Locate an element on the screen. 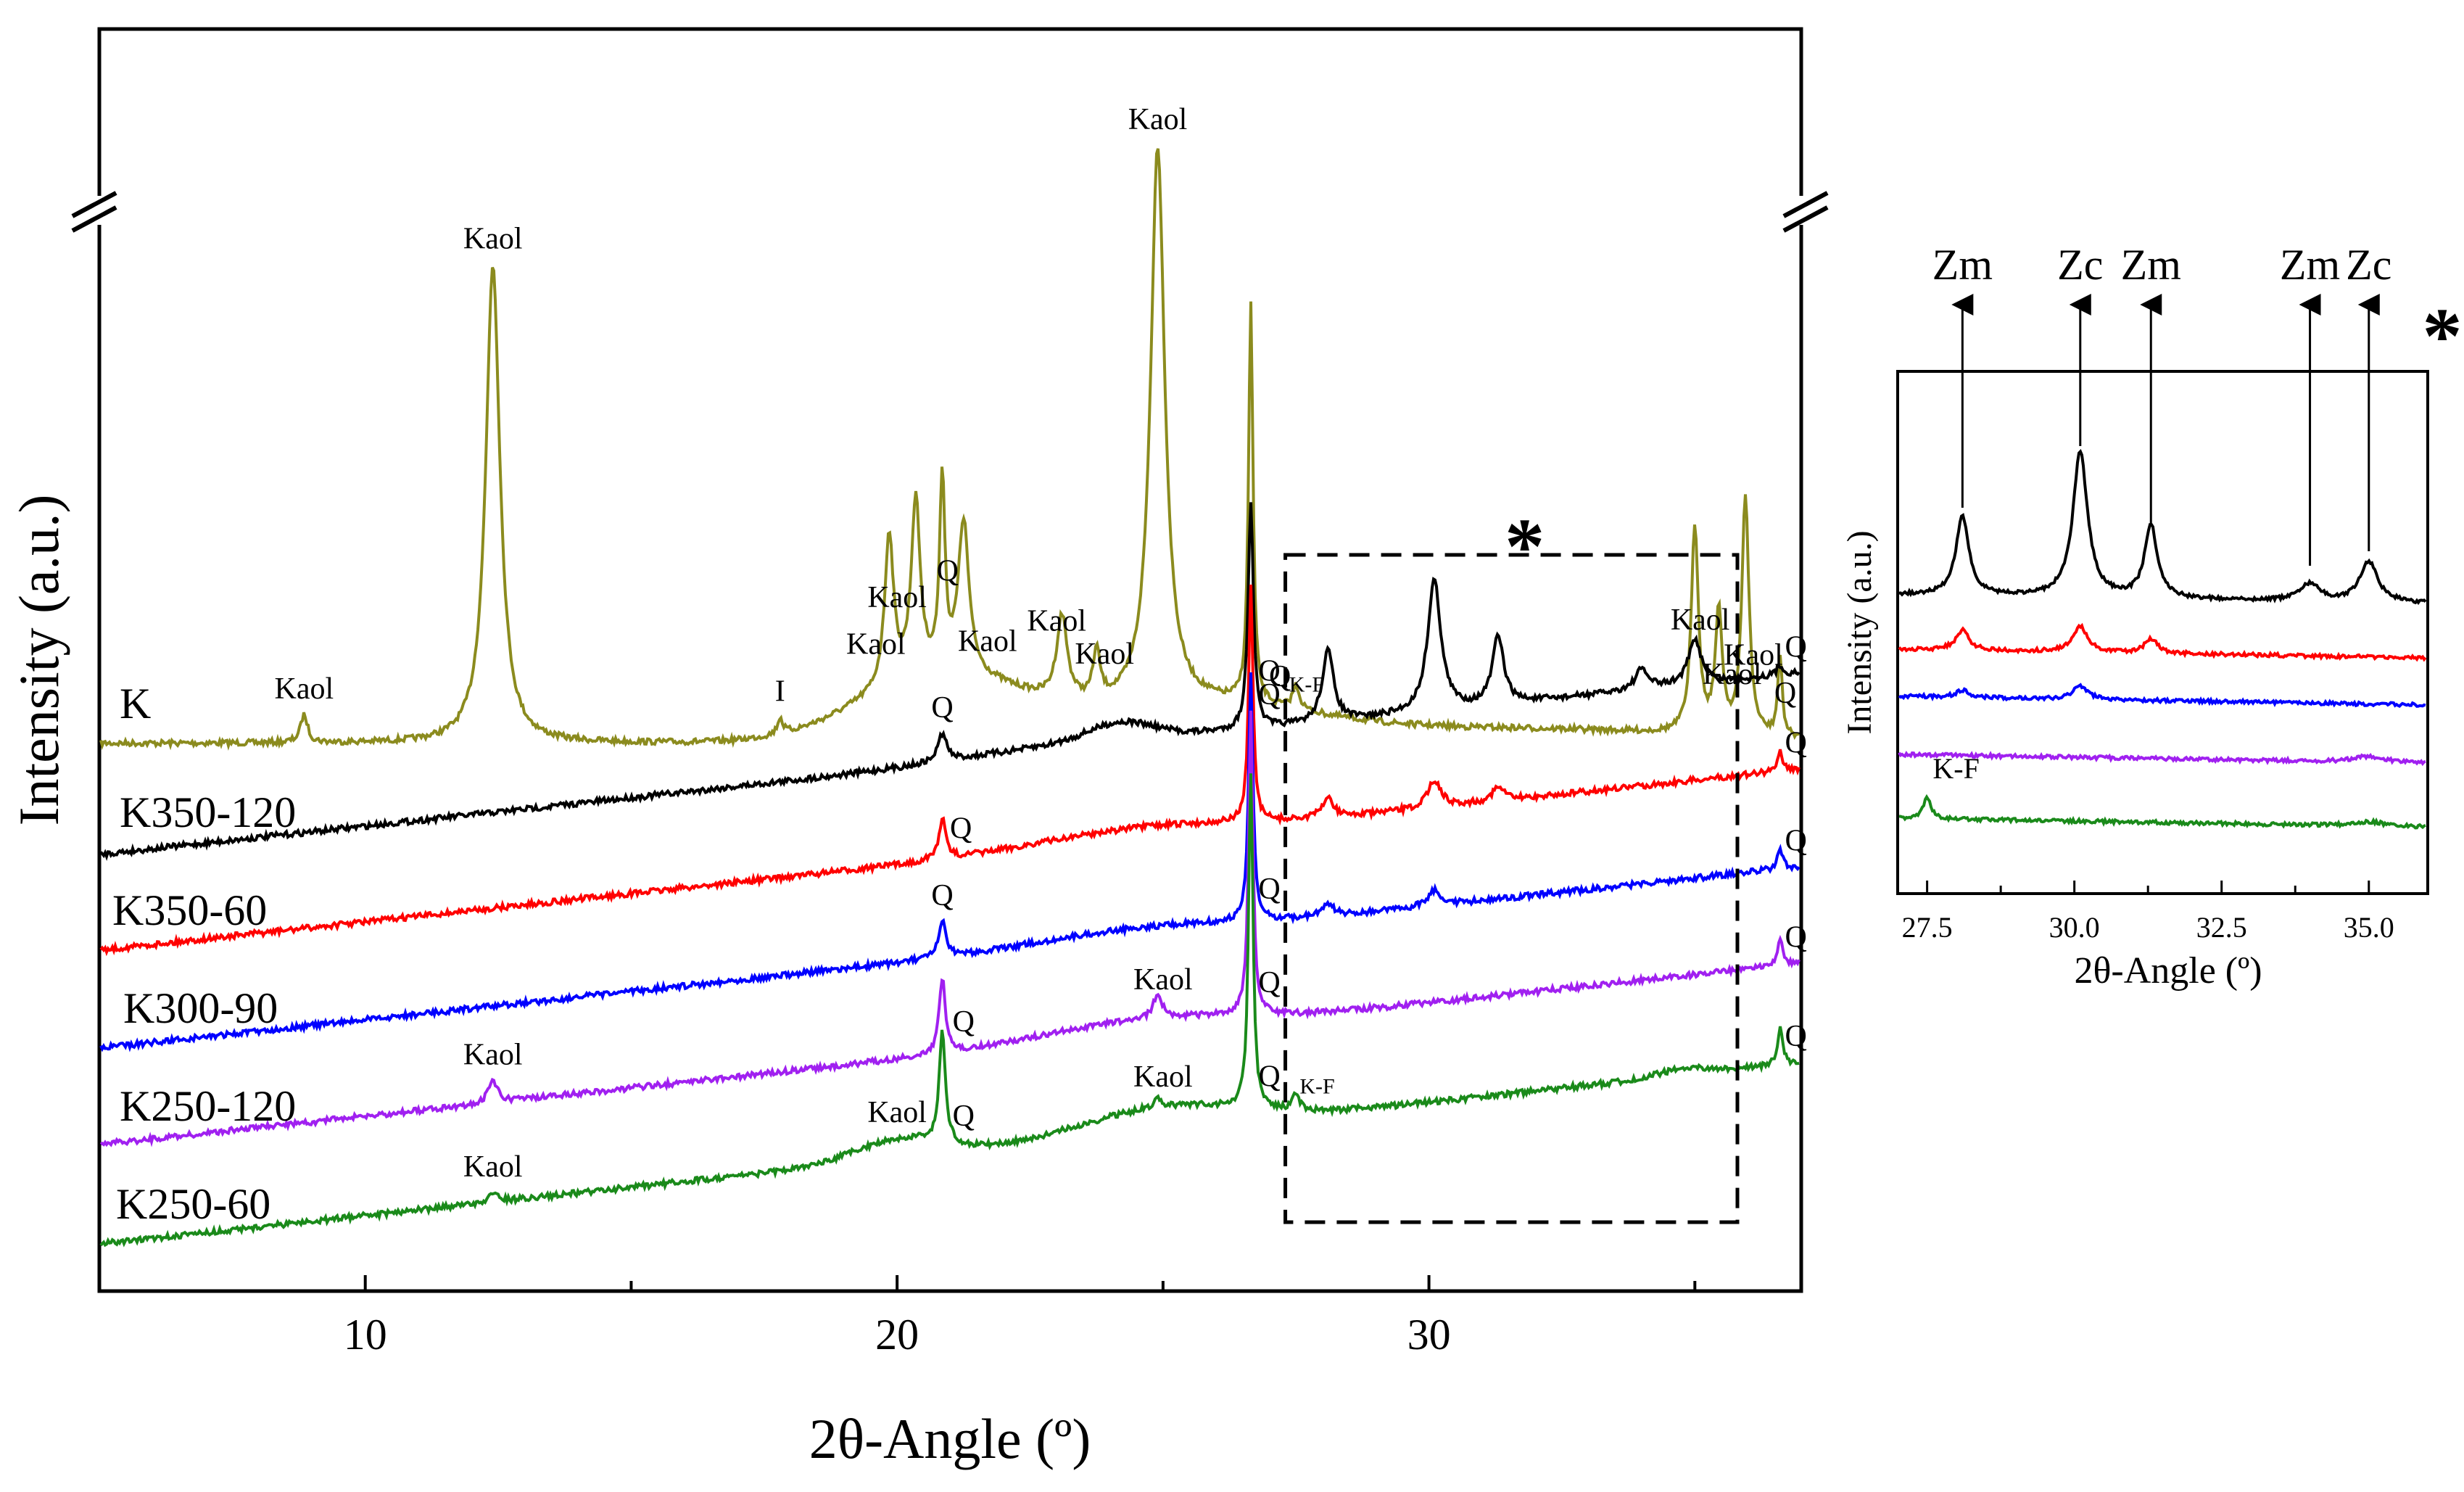 The image size is (2464, 1492). axis-break-marks is located at coordinates (950, 212).